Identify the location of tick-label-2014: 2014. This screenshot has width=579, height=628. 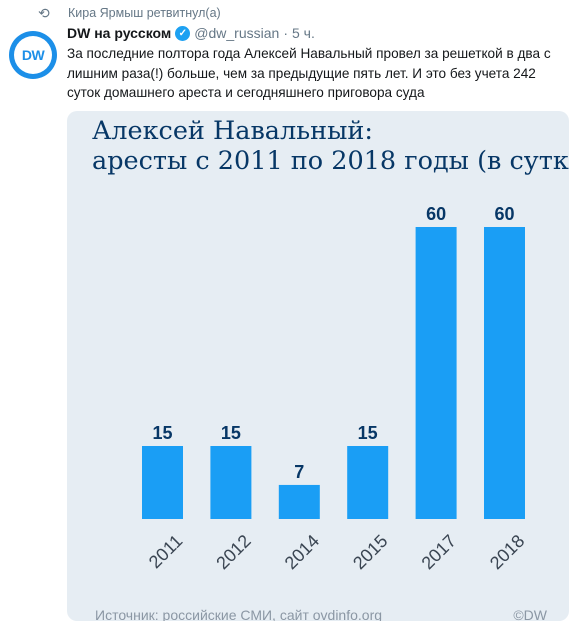
(302, 552).